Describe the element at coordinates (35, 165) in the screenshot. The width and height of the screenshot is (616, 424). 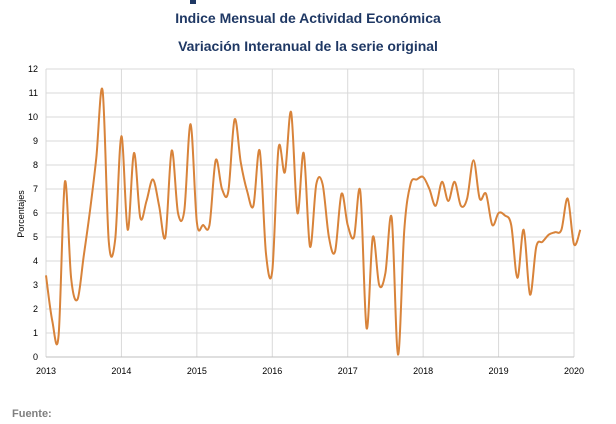
I see `y-tick-label: 8` at that location.